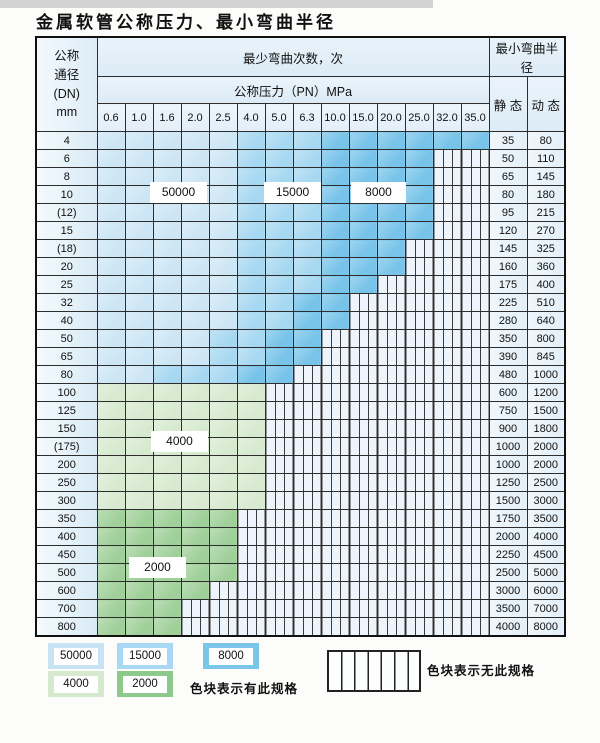 This screenshot has height=743, width=600. I want to click on static-radius-cell: 1000, so click(508, 464).